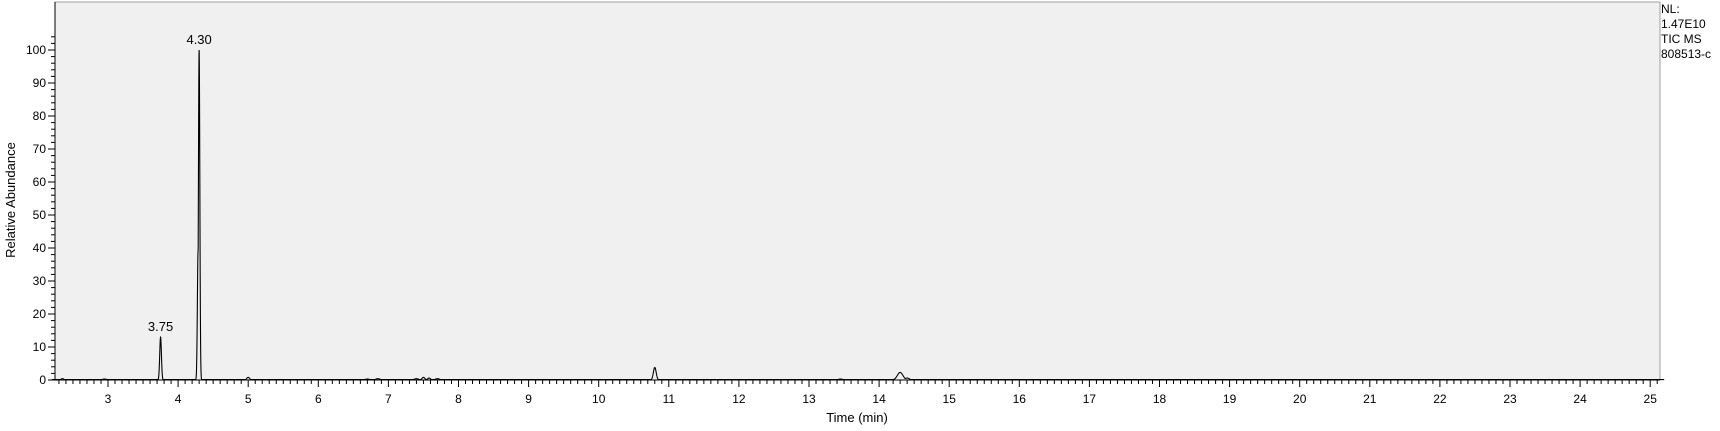 The height and width of the screenshot is (431, 1720). Describe the element at coordinates (178, 399) in the screenshot. I see `x-tick-label: 4` at that location.